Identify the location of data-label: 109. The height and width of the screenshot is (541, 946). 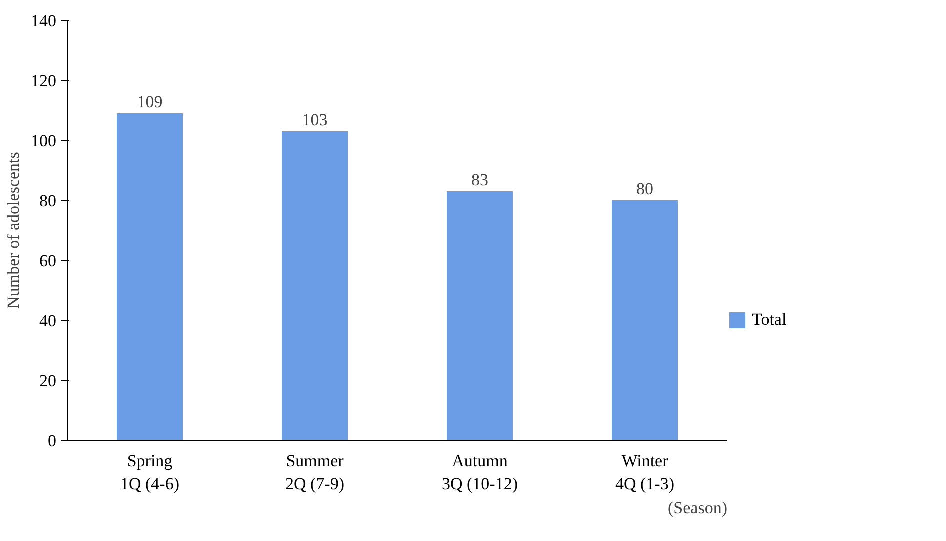
(150, 102).